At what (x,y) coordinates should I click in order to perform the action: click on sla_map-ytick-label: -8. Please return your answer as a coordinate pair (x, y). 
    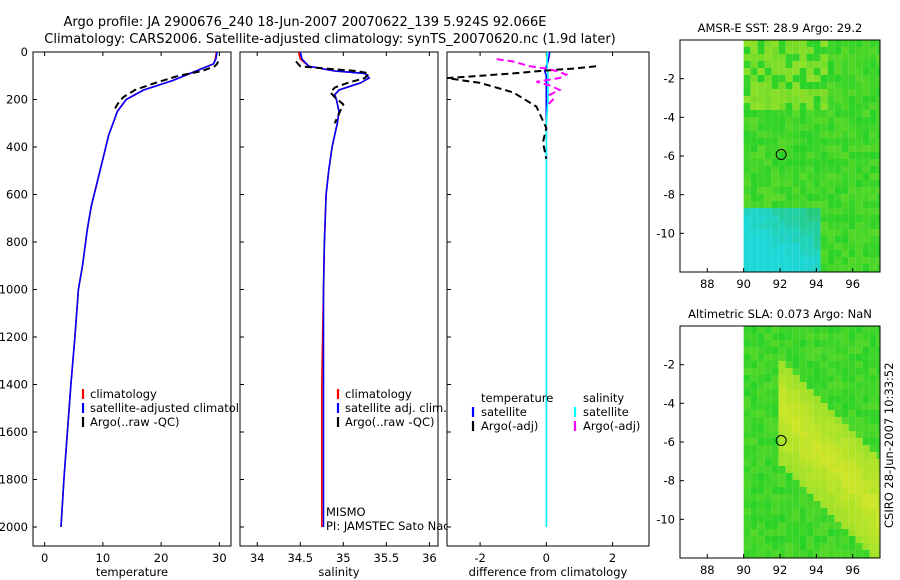
    Looking at the image, I should click on (669, 481).